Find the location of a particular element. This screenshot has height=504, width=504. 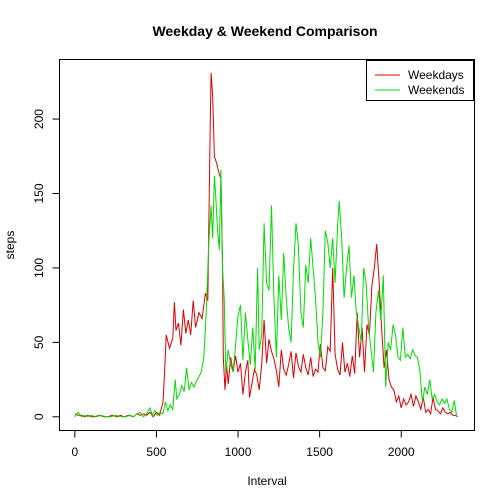

x-tick-label: 0 is located at coordinates (74, 452).